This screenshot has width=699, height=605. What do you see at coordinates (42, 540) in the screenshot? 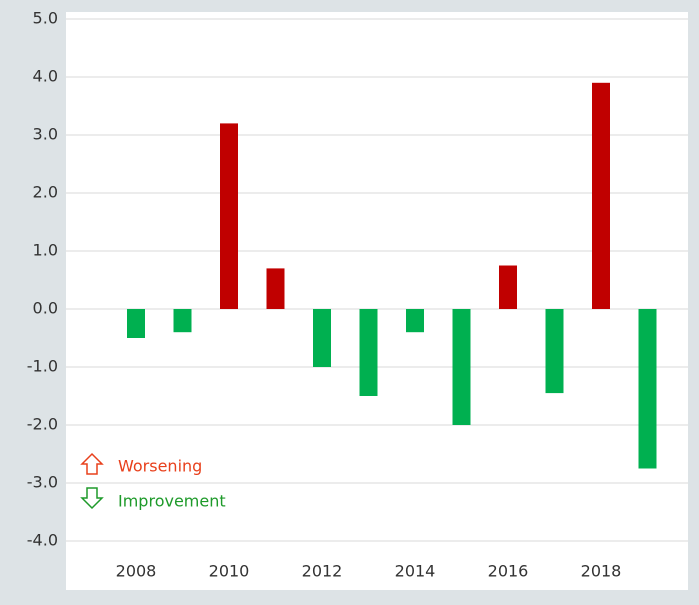
I see `y-tick-label: -4.0` at bounding box center [42, 540].